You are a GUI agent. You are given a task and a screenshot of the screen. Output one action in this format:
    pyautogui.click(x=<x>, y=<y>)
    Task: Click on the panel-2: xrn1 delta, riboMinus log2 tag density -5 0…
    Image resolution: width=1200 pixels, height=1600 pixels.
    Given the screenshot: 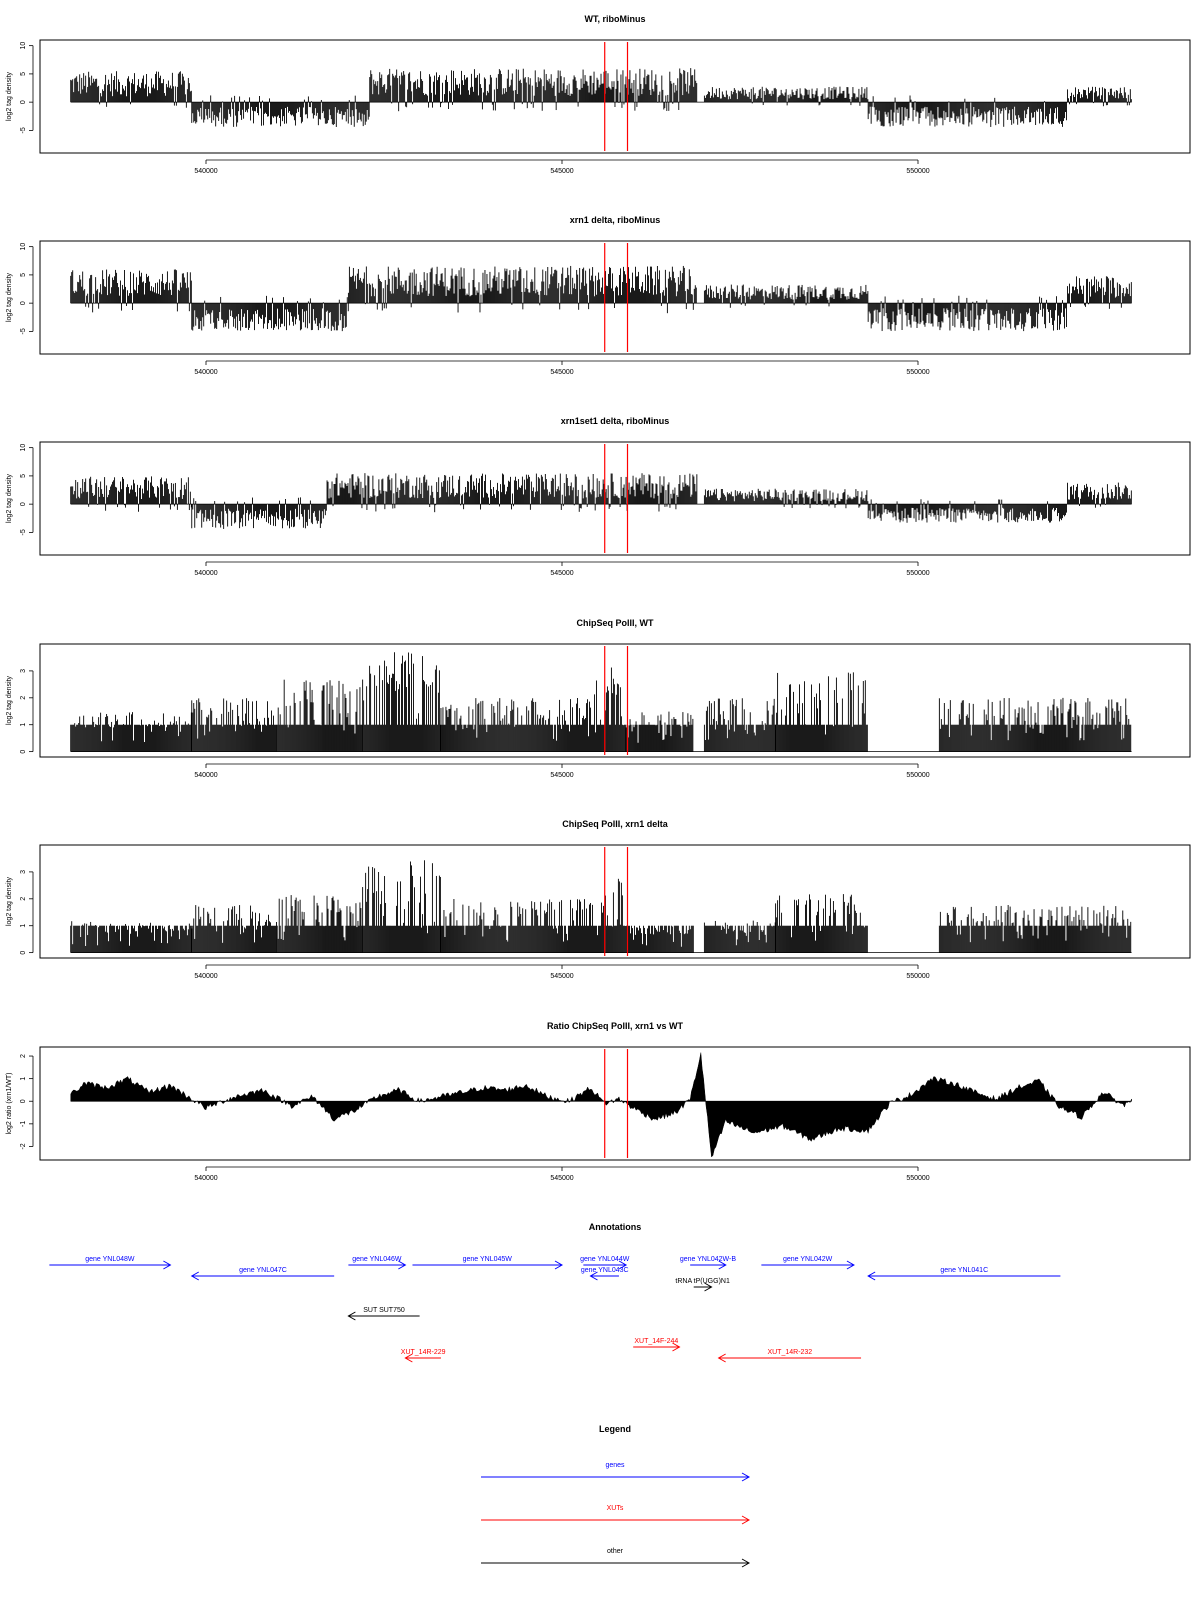 What is the action you would take?
    pyautogui.click(x=598, y=295)
    